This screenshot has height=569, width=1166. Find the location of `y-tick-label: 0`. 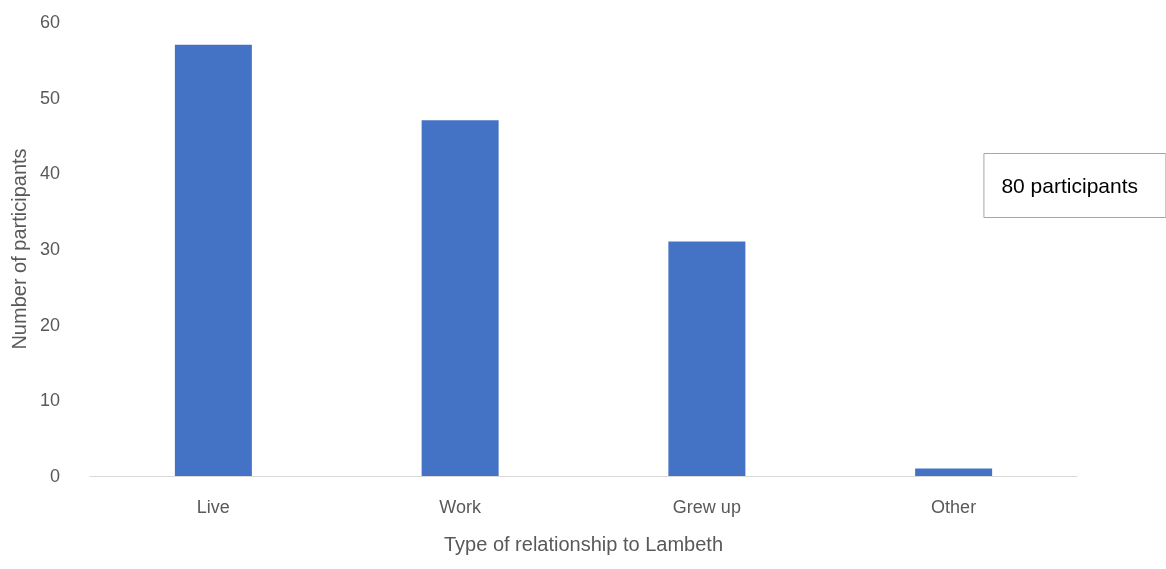

y-tick-label: 0 is located at coordinates (54, 476).